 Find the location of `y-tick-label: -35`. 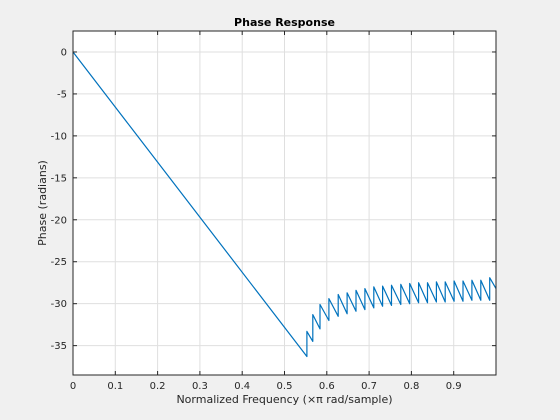

y-tick-label: -35 is located at coordinates (59, 346).